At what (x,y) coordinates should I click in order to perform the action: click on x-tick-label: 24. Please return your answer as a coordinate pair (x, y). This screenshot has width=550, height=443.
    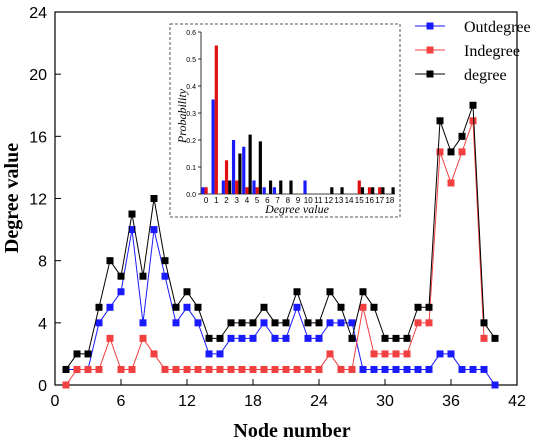
    Looking at the image, I should click on (319, 401).